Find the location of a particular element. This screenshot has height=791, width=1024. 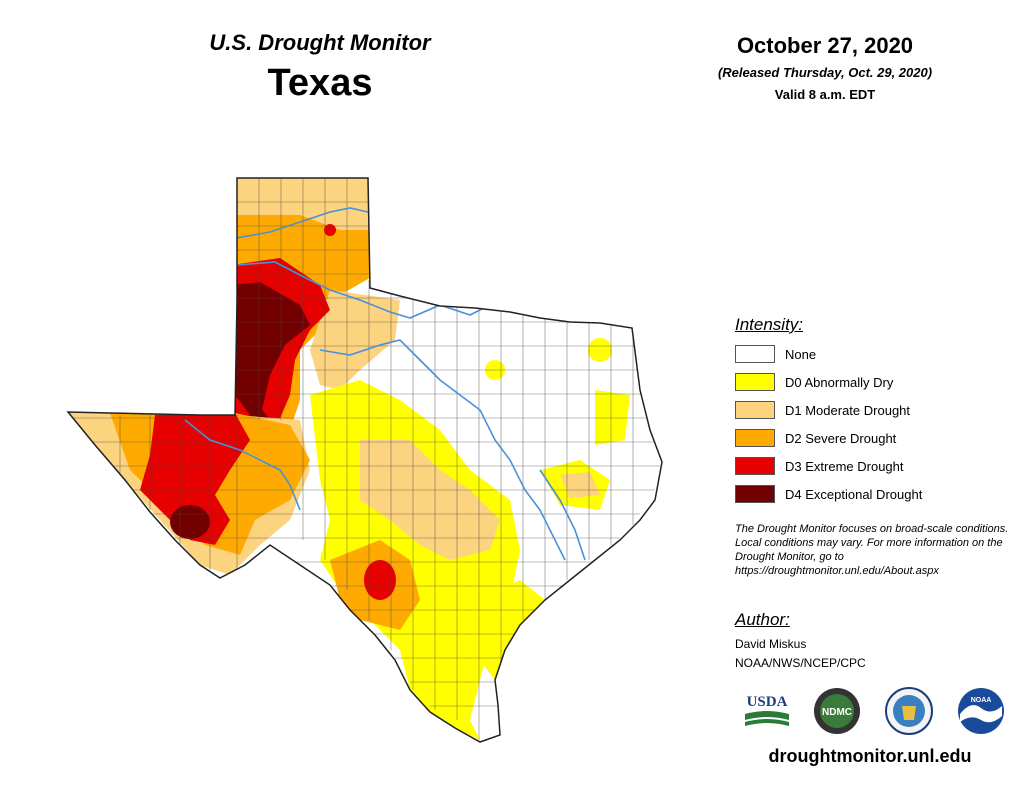

legend-label: D2 Severe Drought is located at coordinates (841, 438).